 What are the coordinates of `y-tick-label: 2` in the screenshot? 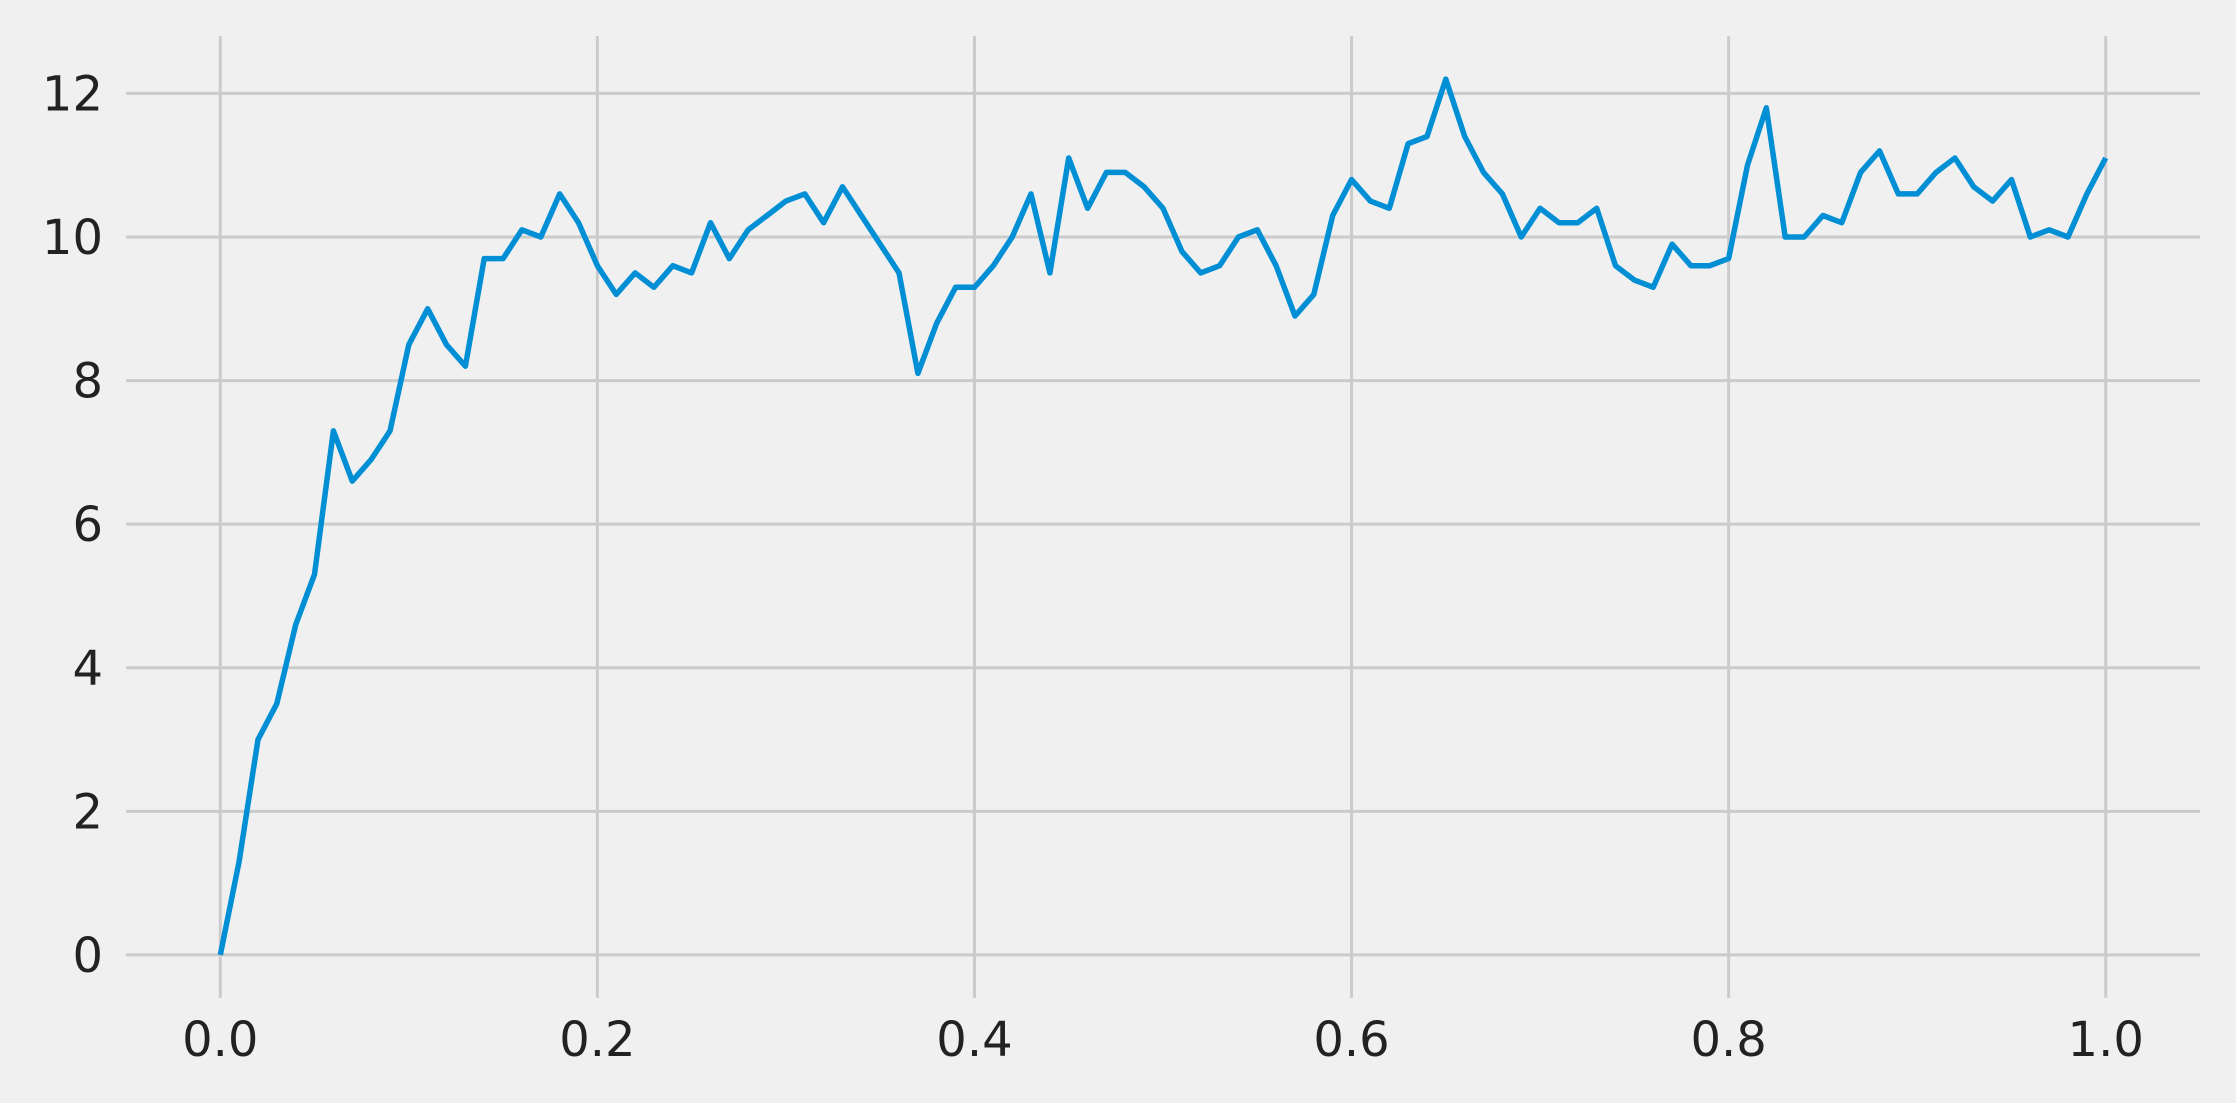 It's located at (87, 812).